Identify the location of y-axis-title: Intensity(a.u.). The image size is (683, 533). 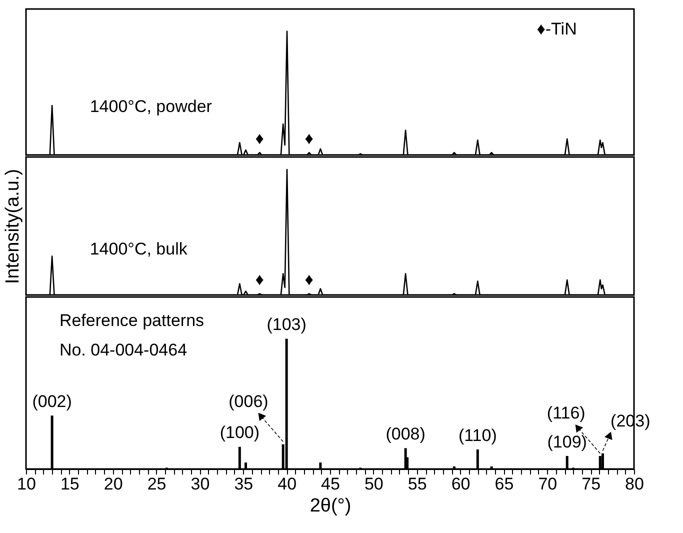
(13, 226).